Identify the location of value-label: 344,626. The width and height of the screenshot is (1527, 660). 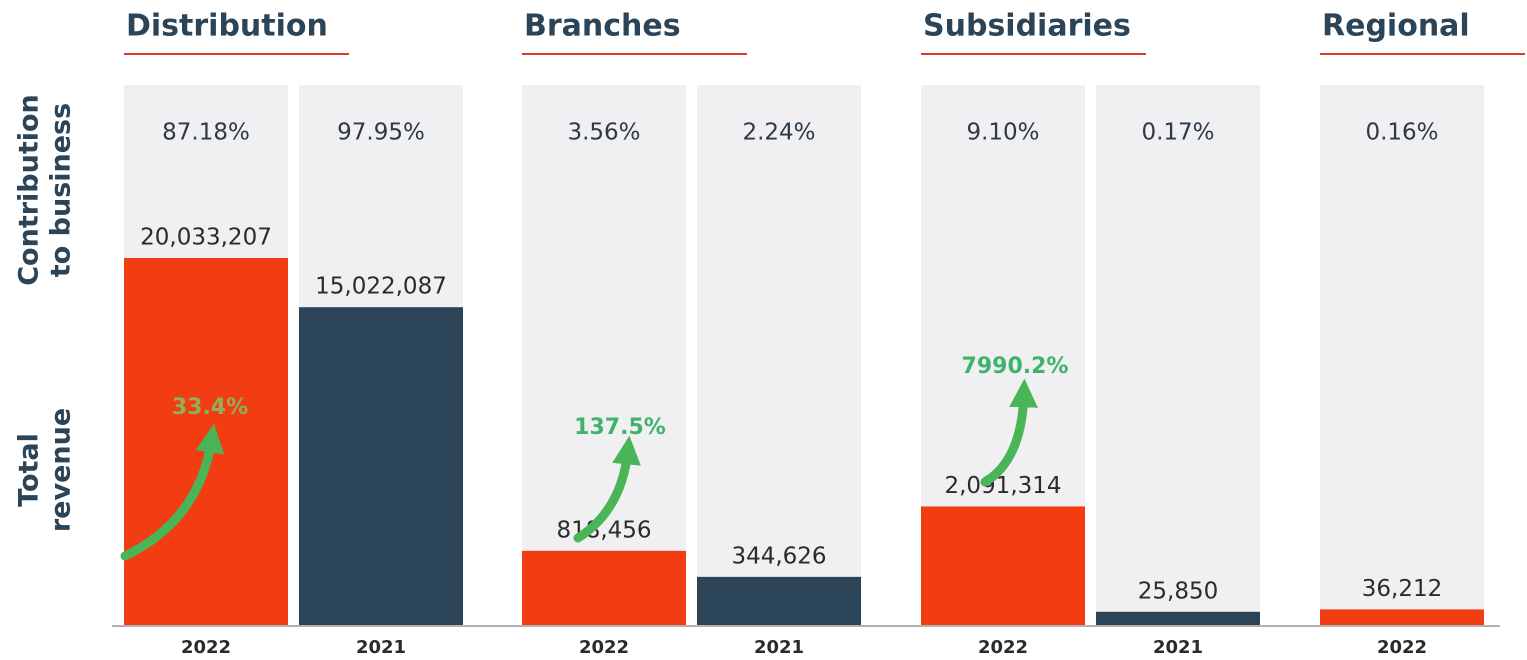
(778, 556).